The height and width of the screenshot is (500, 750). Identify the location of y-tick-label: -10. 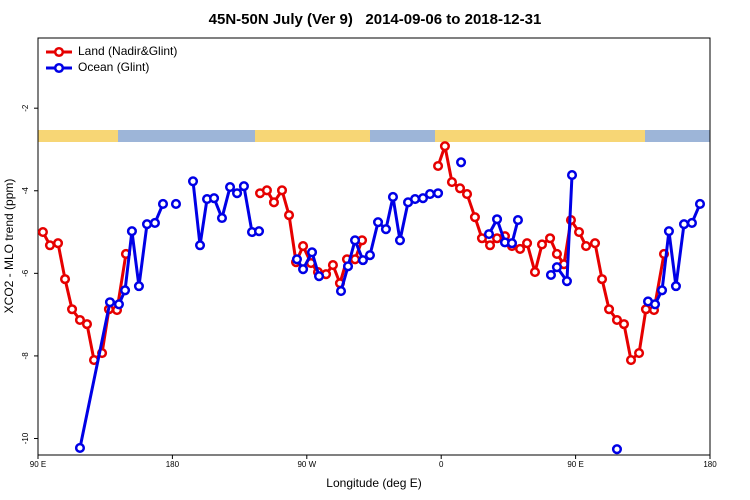
(25, 438).